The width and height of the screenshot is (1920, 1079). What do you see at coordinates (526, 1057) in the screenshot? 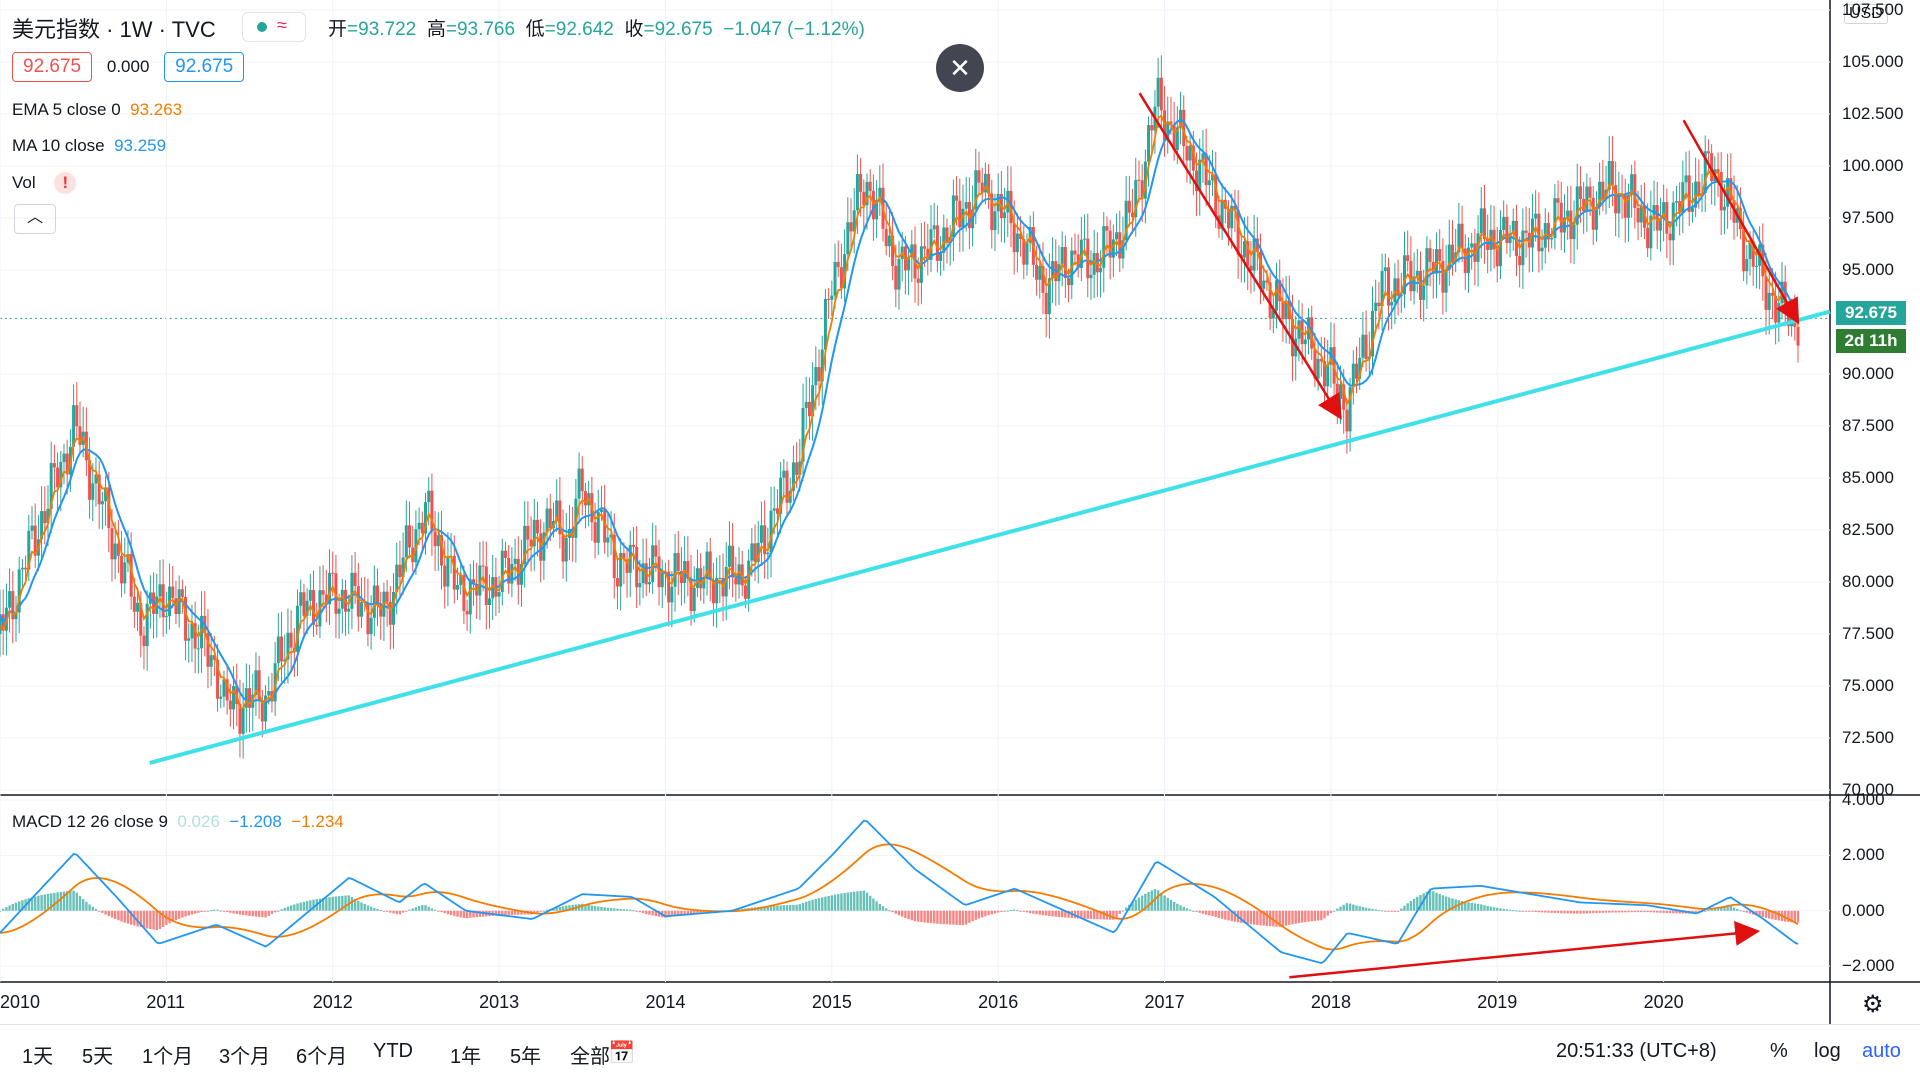
I see `range-button: 5年` at bounding box center [526, 1057].